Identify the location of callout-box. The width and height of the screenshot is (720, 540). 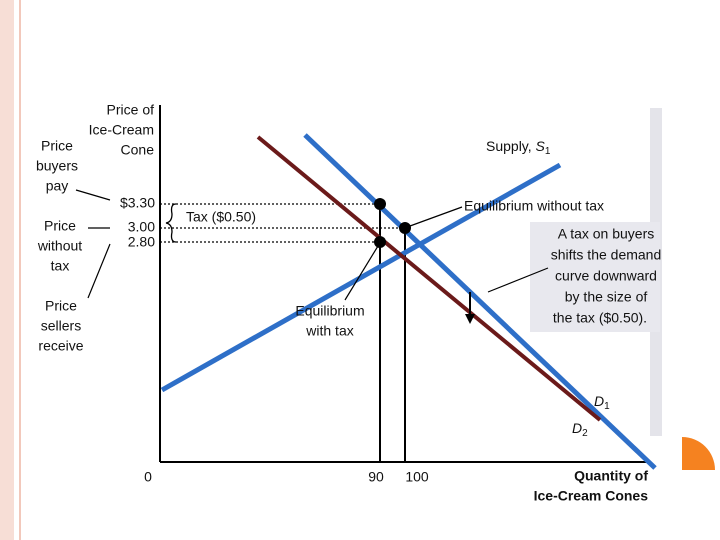
(595, 277).